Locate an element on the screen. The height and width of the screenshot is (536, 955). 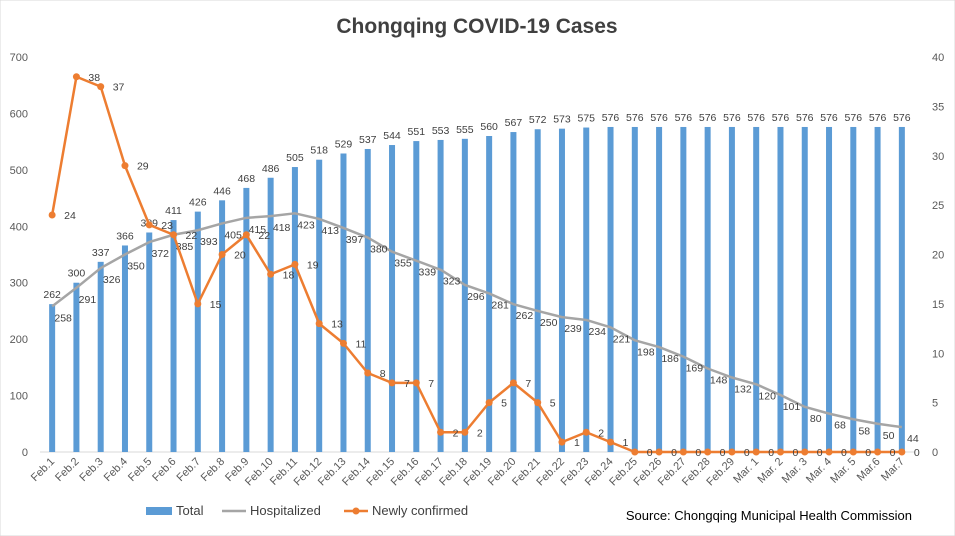
newly-confirmed-point-label: 20 is located at coordinates (240, 256).